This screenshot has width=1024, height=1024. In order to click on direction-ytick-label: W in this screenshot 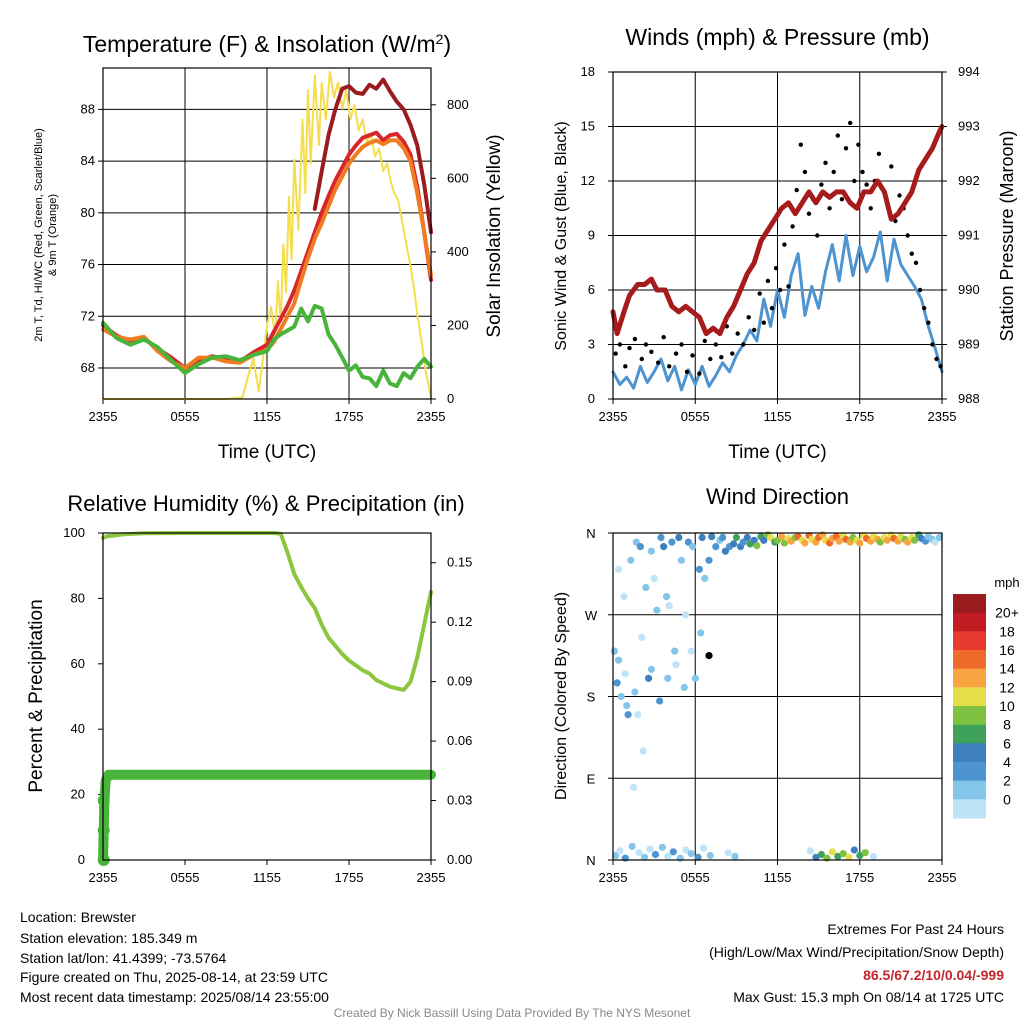, I will do `click(591, 615)`.